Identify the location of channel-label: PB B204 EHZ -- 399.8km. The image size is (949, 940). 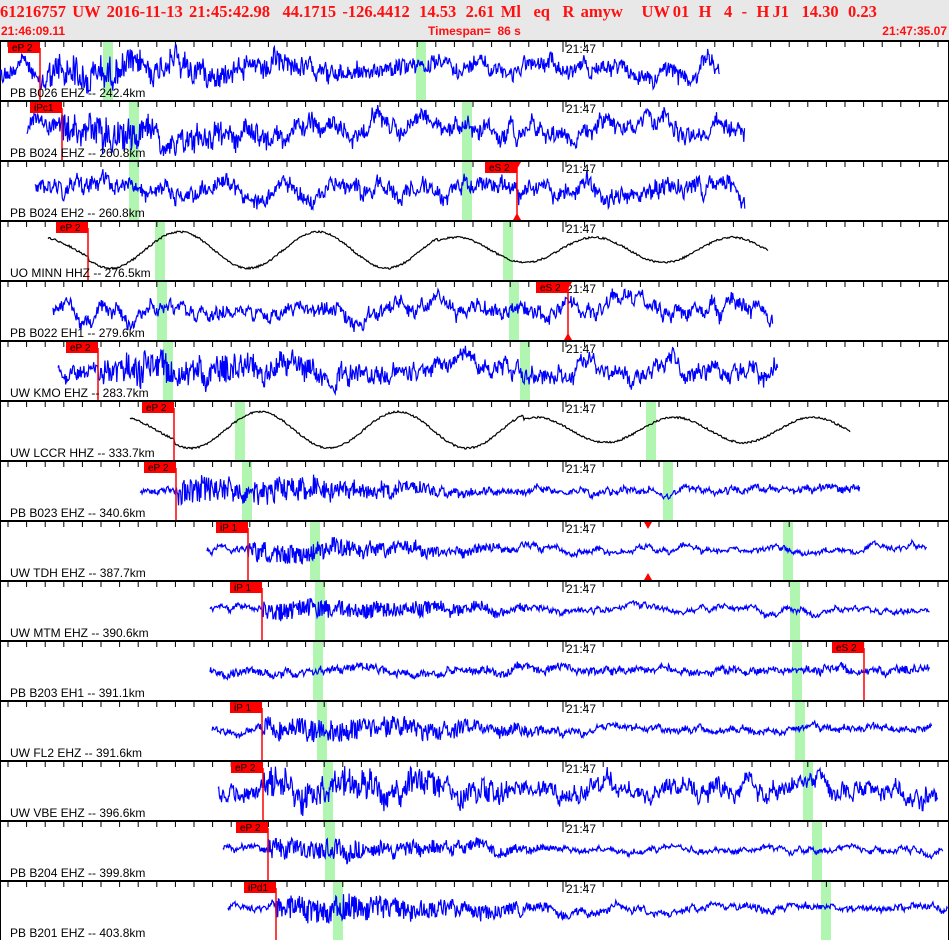
(77, 873).